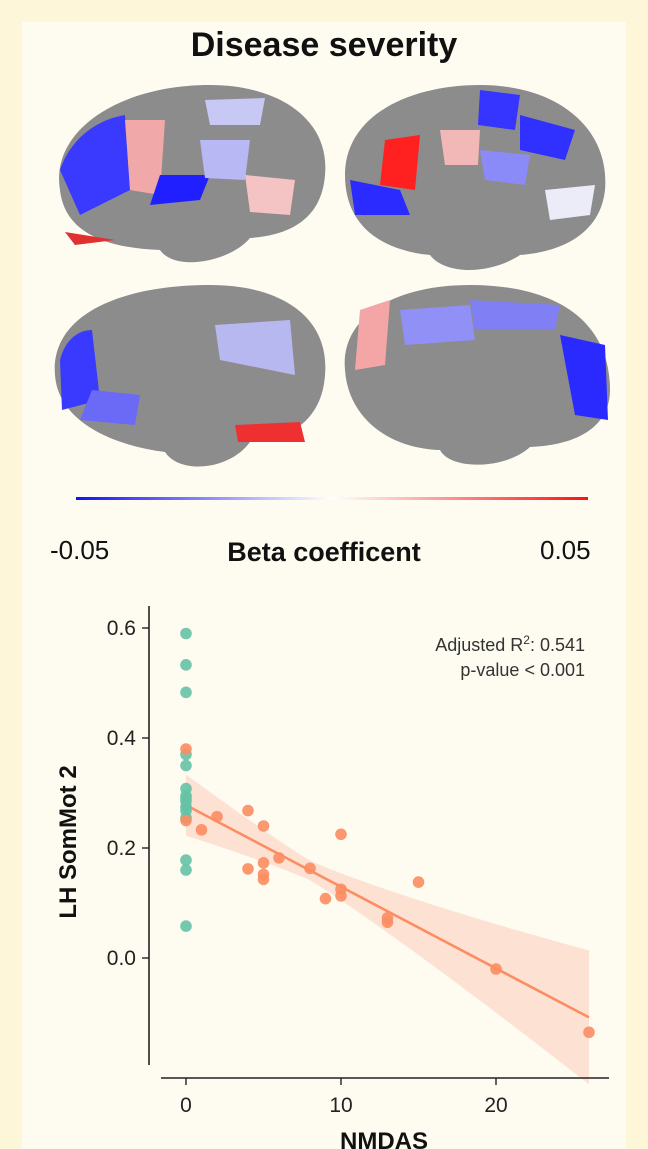 This screenshot has width=648, height=1149. I want to click on annotation-r2: Adjusted R2: 0.541, so click(510, 644).